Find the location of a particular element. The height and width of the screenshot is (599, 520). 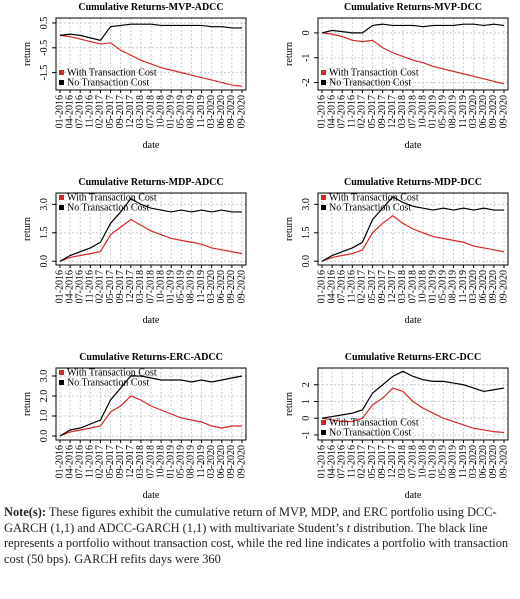

y-tick-label: 1.5 is located at coordinates (306, 233).